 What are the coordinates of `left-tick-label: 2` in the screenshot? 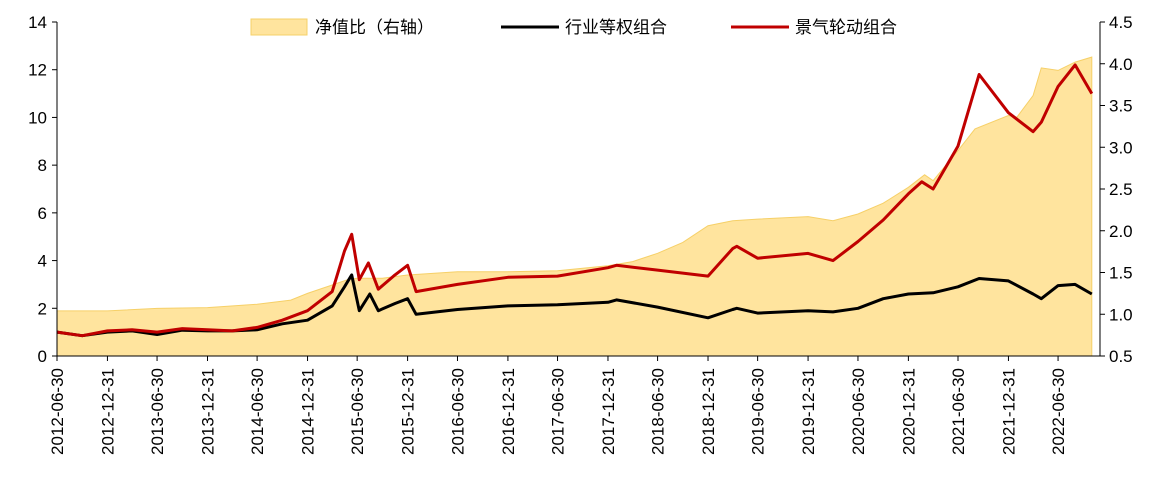 It's located at (42, 308).